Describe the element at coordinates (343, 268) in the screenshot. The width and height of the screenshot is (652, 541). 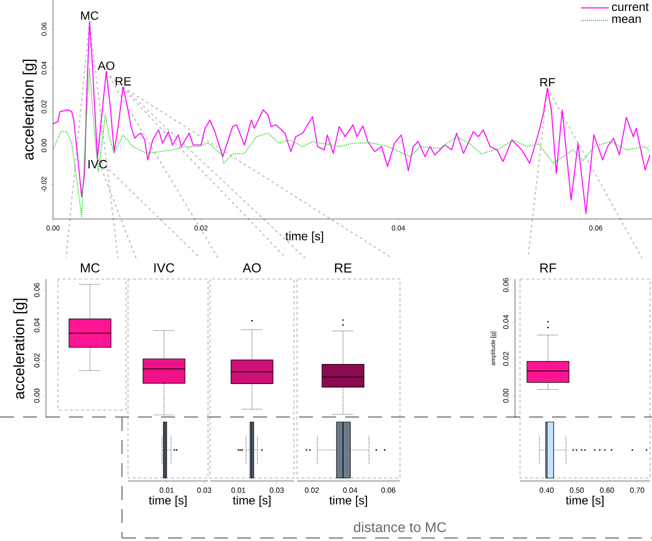
I see `x-tick-label: RE` at that location.